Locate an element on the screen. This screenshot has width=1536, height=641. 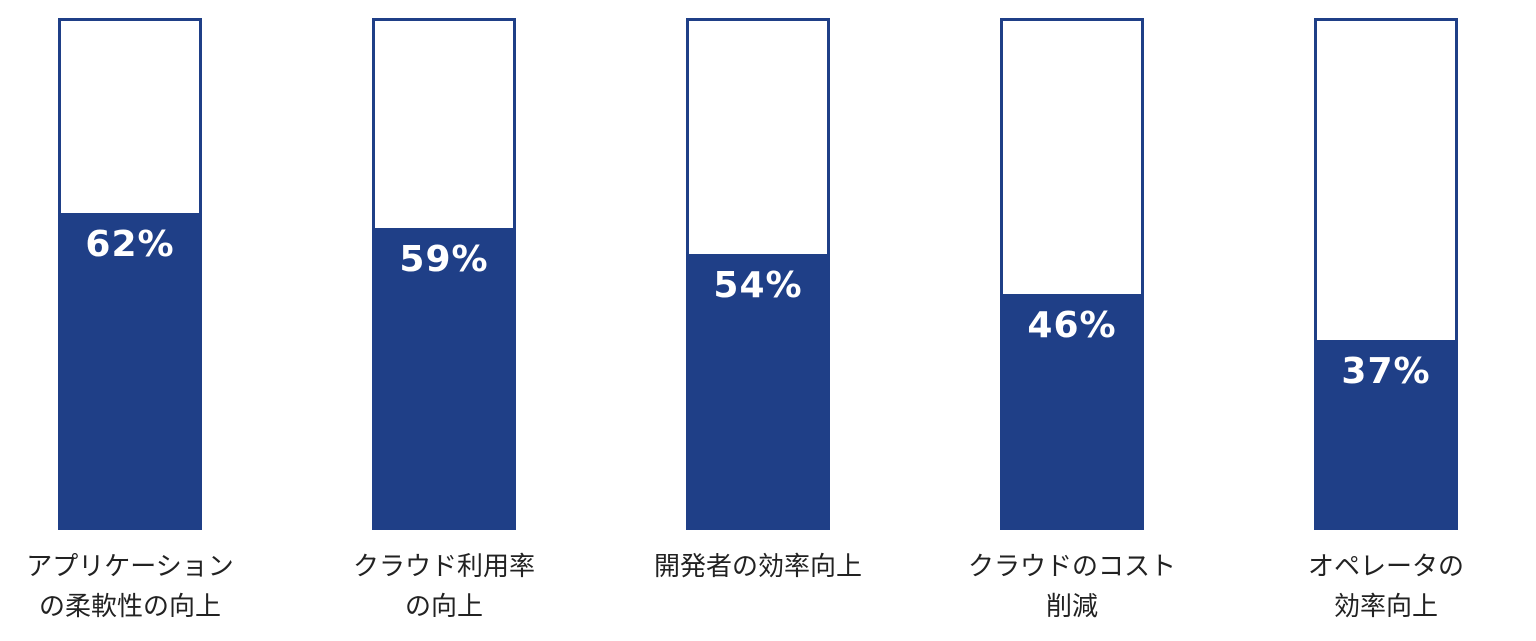
bar-value-label: 62% is located at coordinates (130, 244).